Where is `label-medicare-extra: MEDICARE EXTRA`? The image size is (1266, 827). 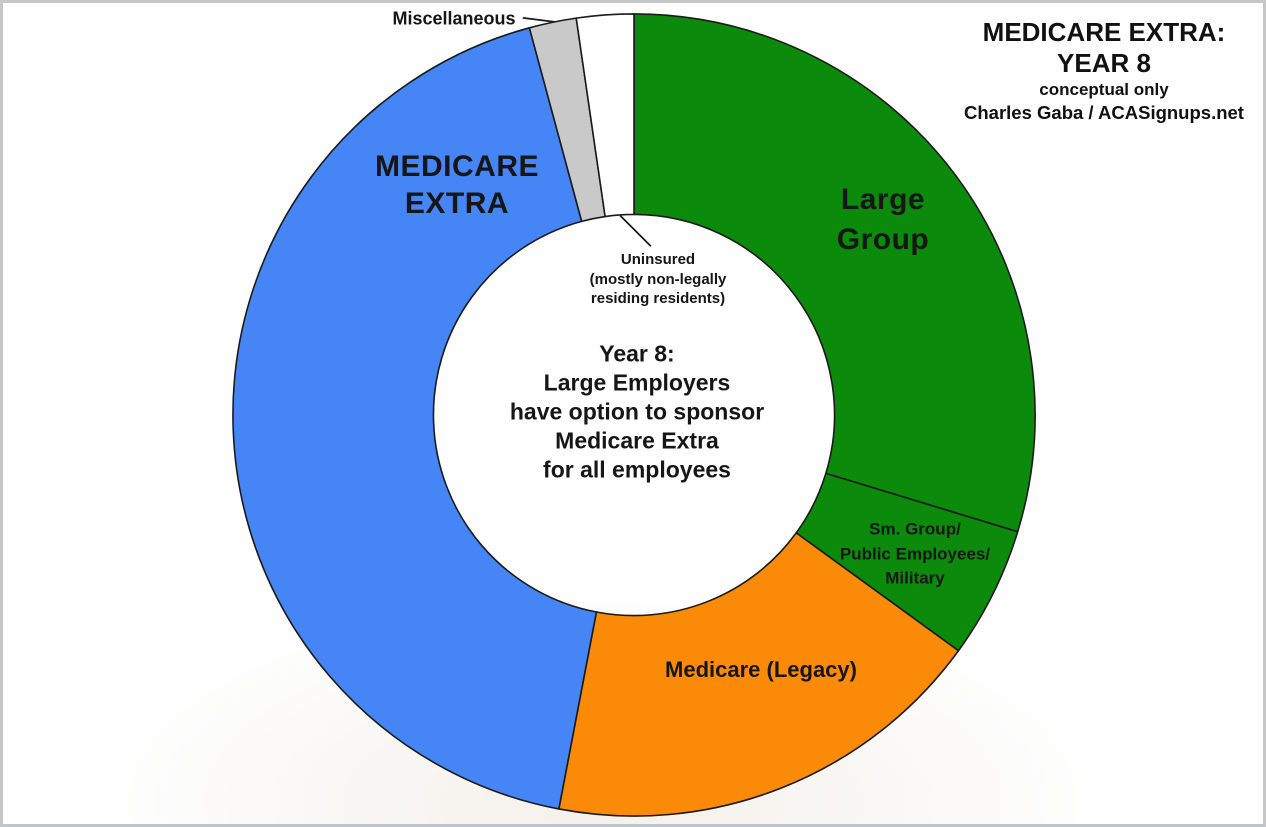
label-medicare-extra: MEDICARE EXTRA is located at coordinates (457, 185).